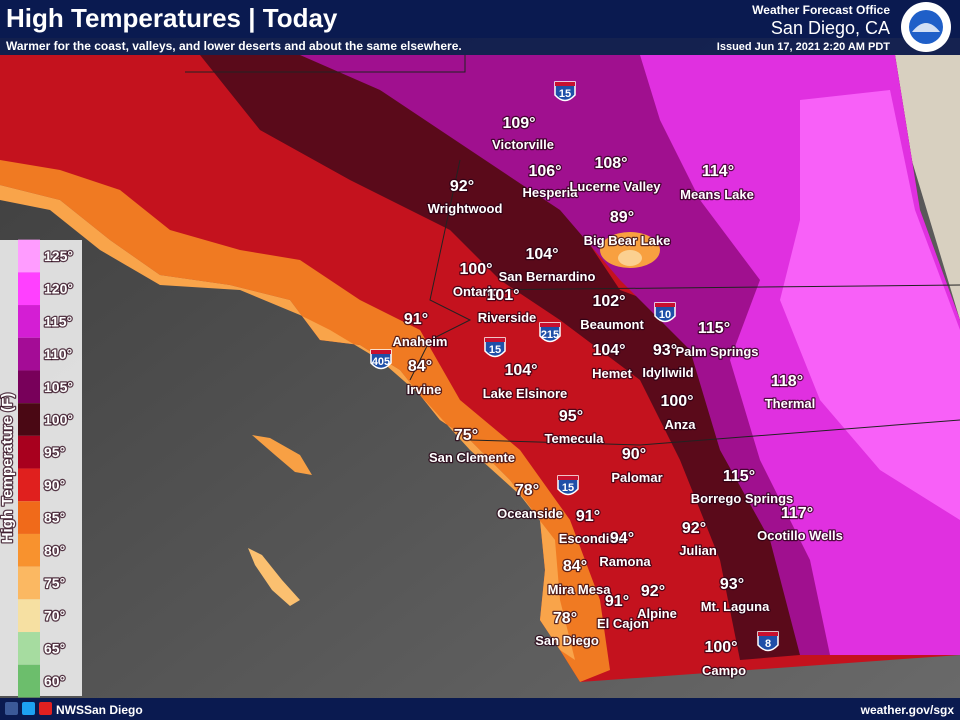  Describe the element at coordinates (800, 535) in the screenshot. I see `city-name: Ocotillo Wells` at that location.